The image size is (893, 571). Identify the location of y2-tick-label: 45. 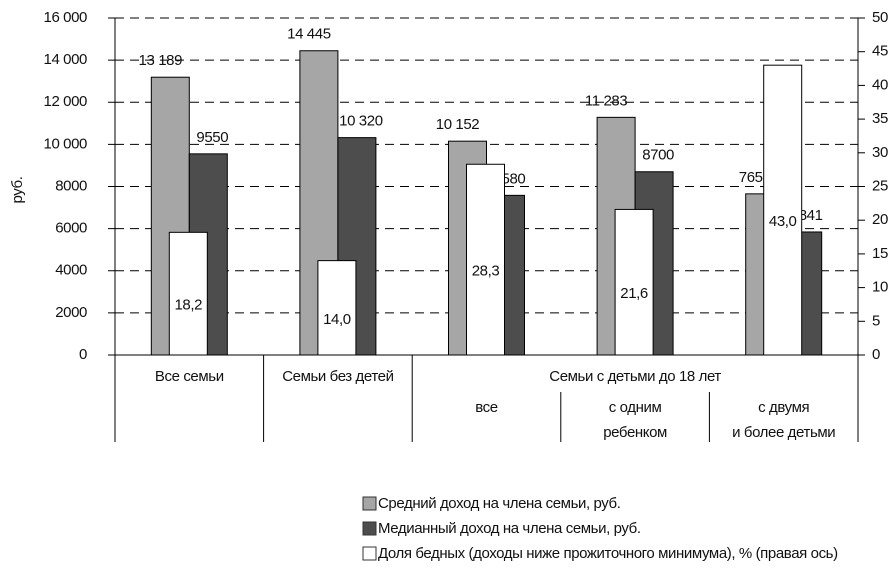
(880, 51).